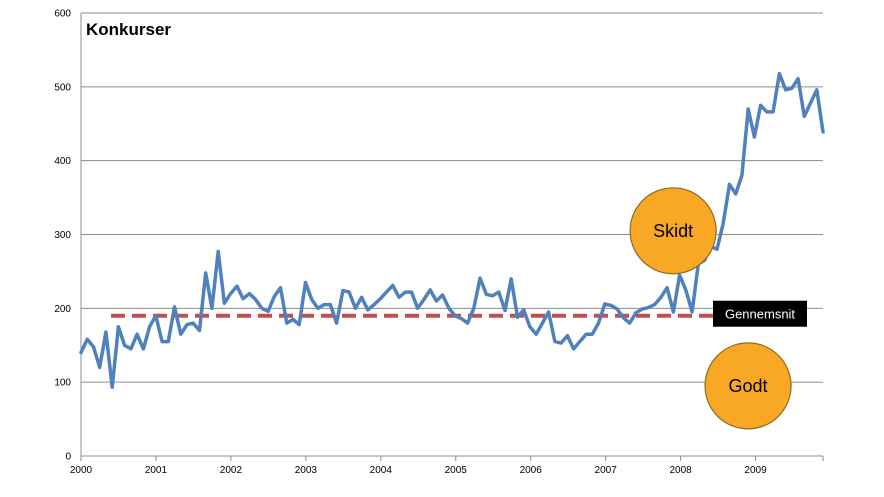 Image resolution: width=884 pixels, height=497 pixels. I want to click on x-tick-label-2000: 2000, so click(81, 470).